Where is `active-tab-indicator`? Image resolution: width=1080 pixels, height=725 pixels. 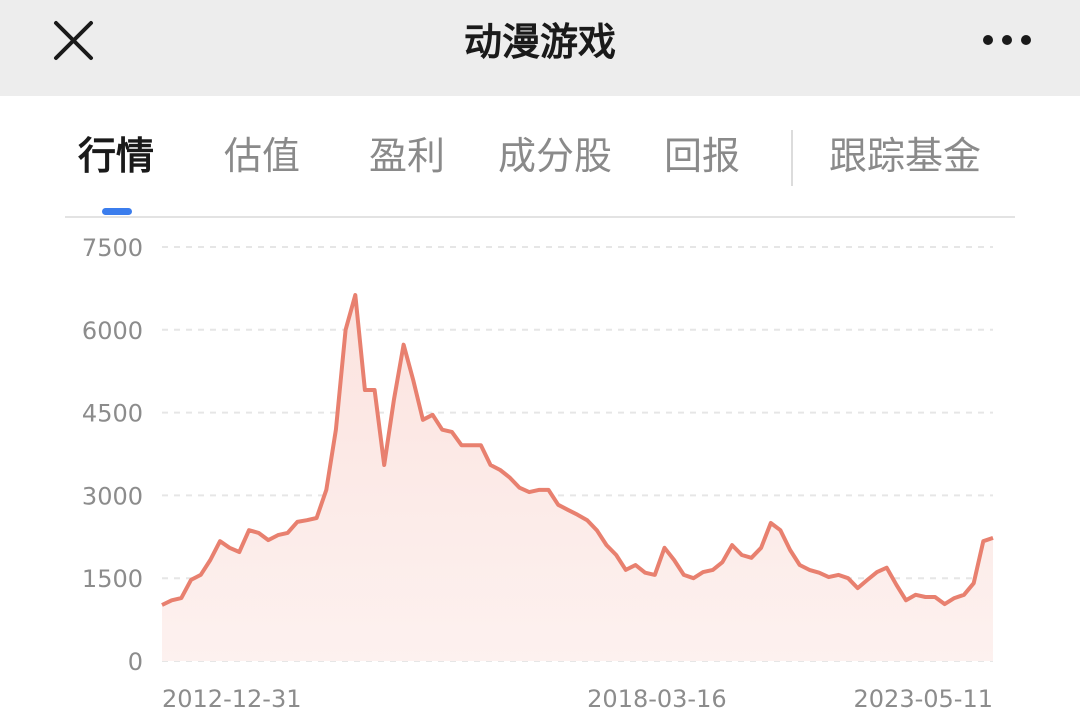
active-tab-indicator is located at coordinates (117, 211).